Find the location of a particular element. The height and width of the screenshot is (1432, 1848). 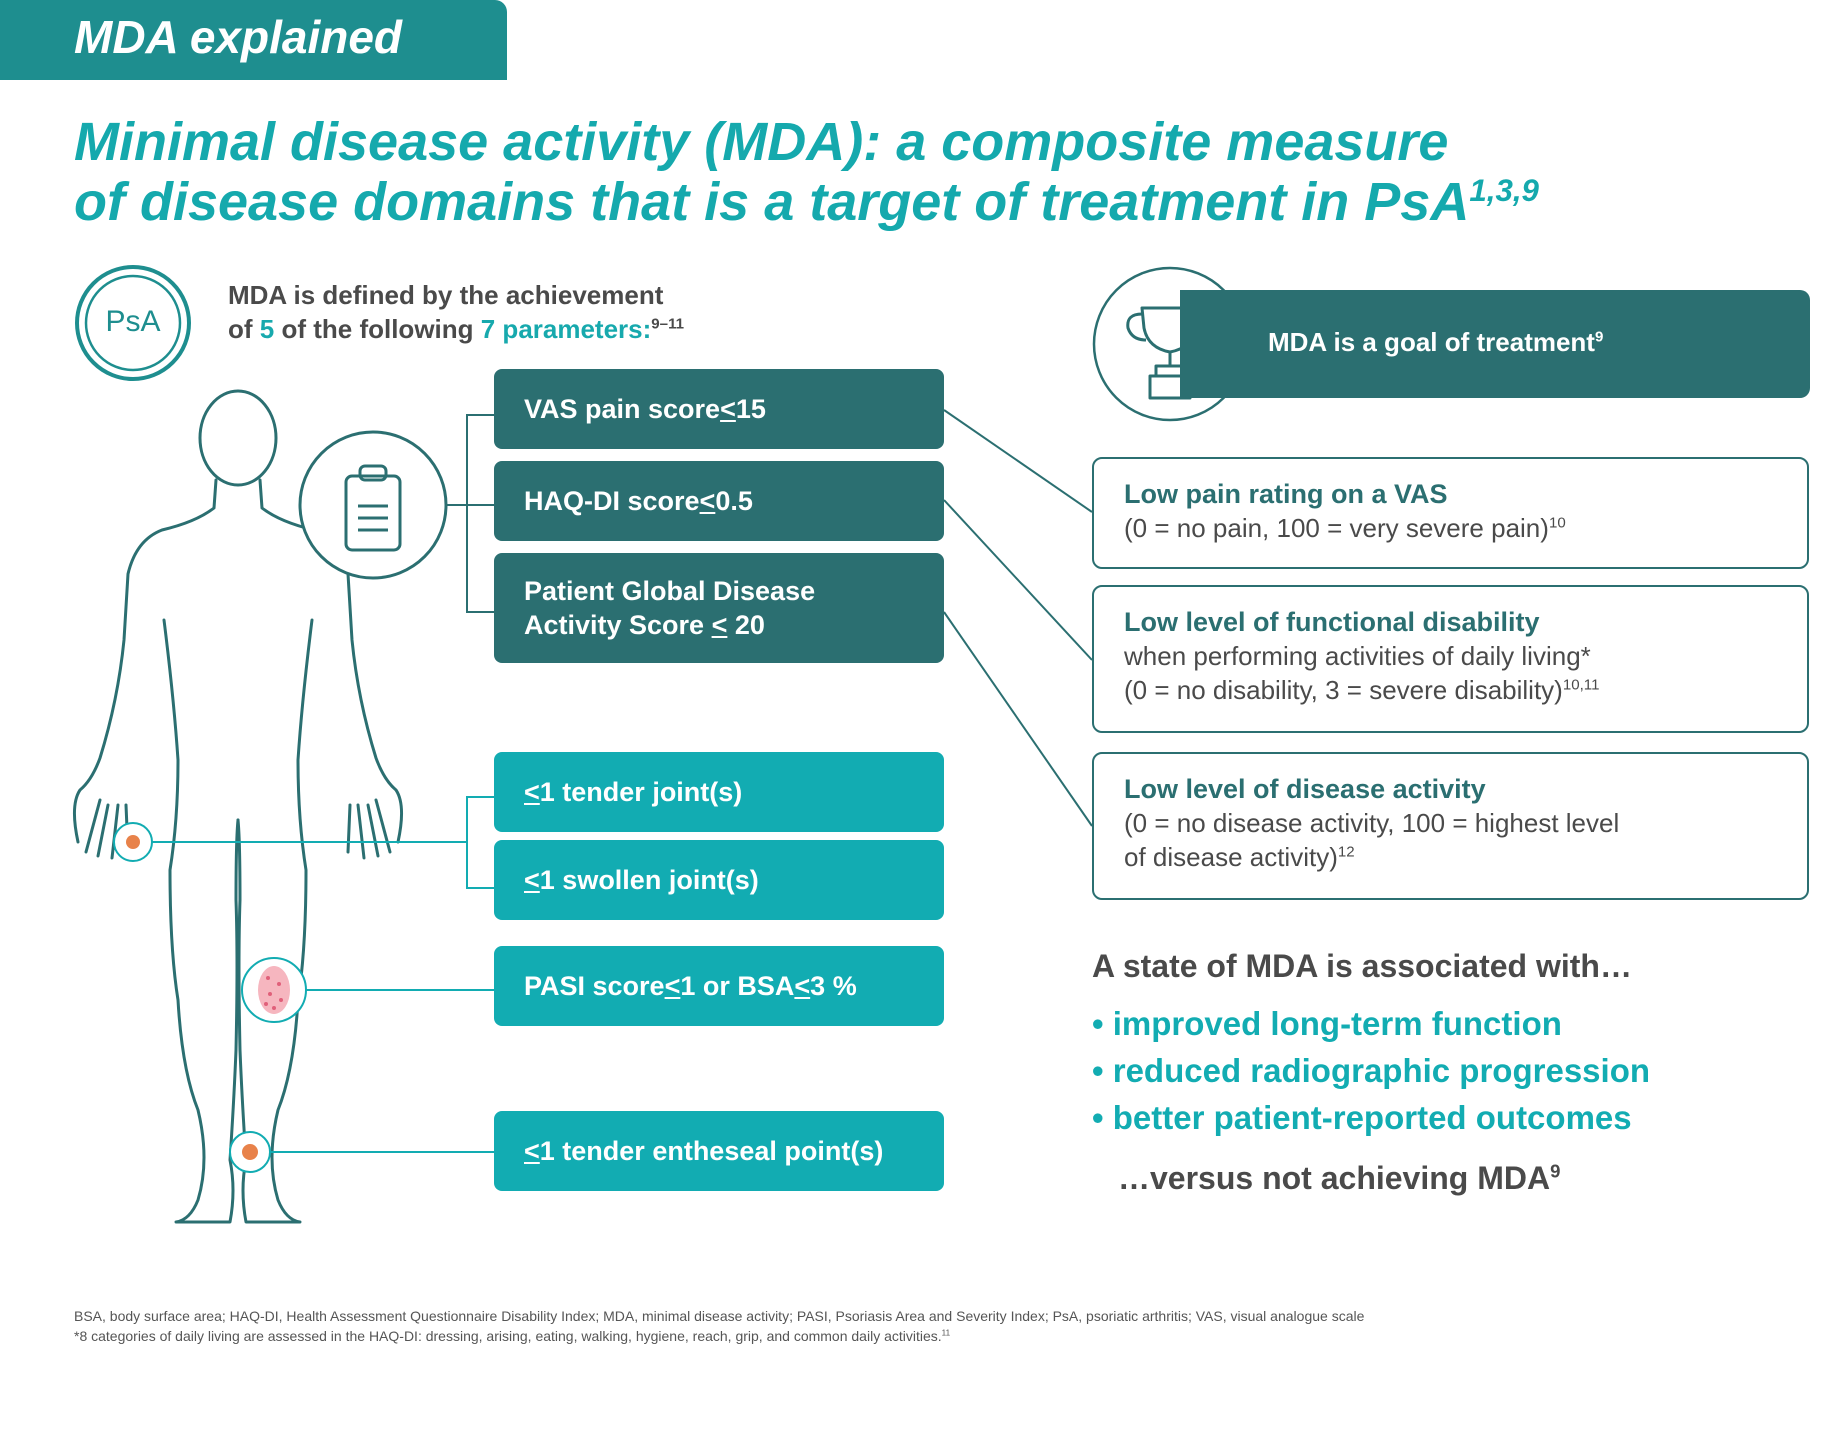

param-entheseal: < 1 tender entheseal point(s) is located at coordinates (719, 1151).